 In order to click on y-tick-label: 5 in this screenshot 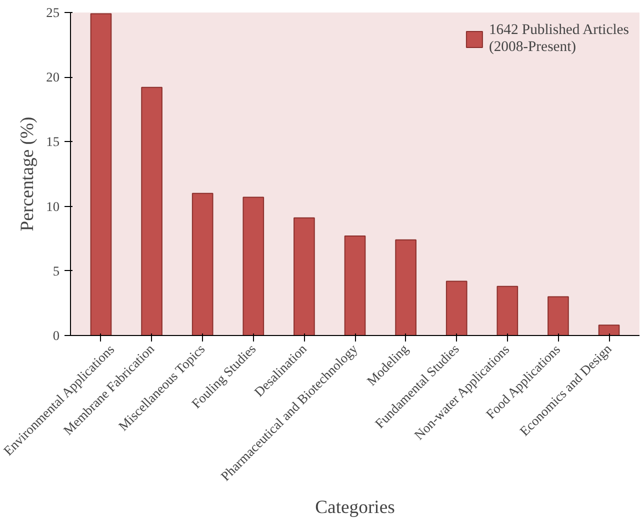, I will do `click(56, 270)`.